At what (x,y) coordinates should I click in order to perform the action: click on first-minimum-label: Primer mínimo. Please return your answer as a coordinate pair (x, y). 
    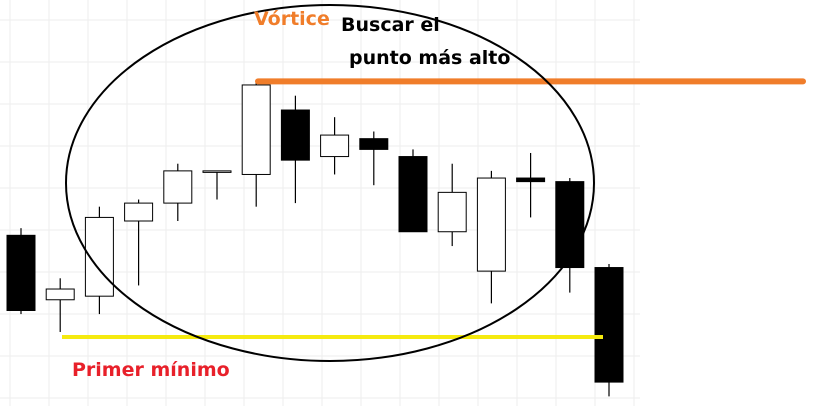
    Looking at the image, I should click on (151, 370).